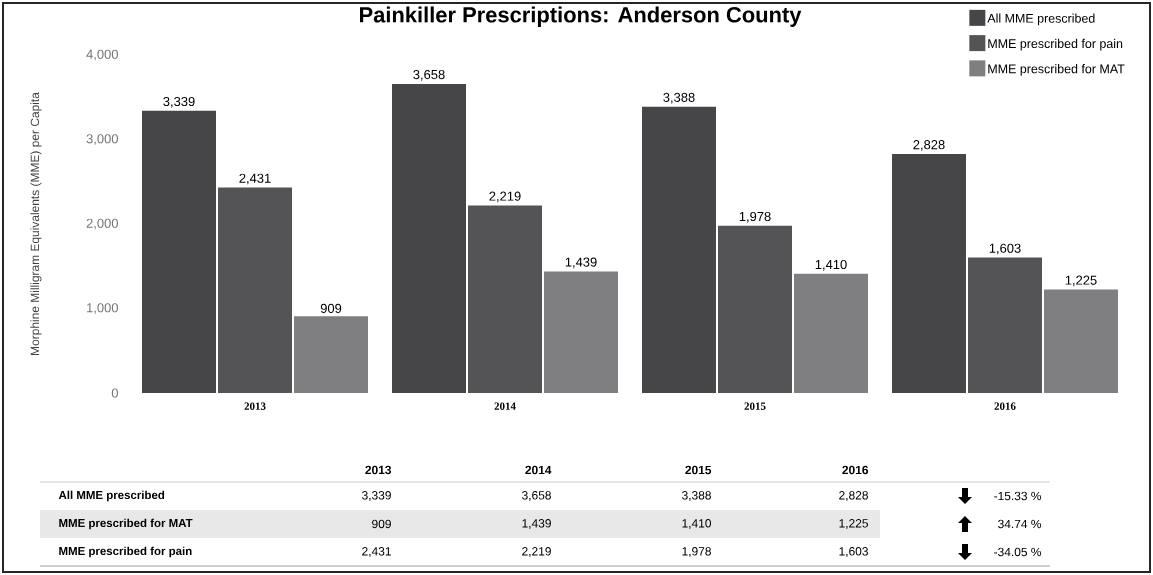 This screenshot has width=1153, height=575. Describe the element at coordinates (1005, 406) in the screenshot. I see `x-tick-label: 2016` at that location.